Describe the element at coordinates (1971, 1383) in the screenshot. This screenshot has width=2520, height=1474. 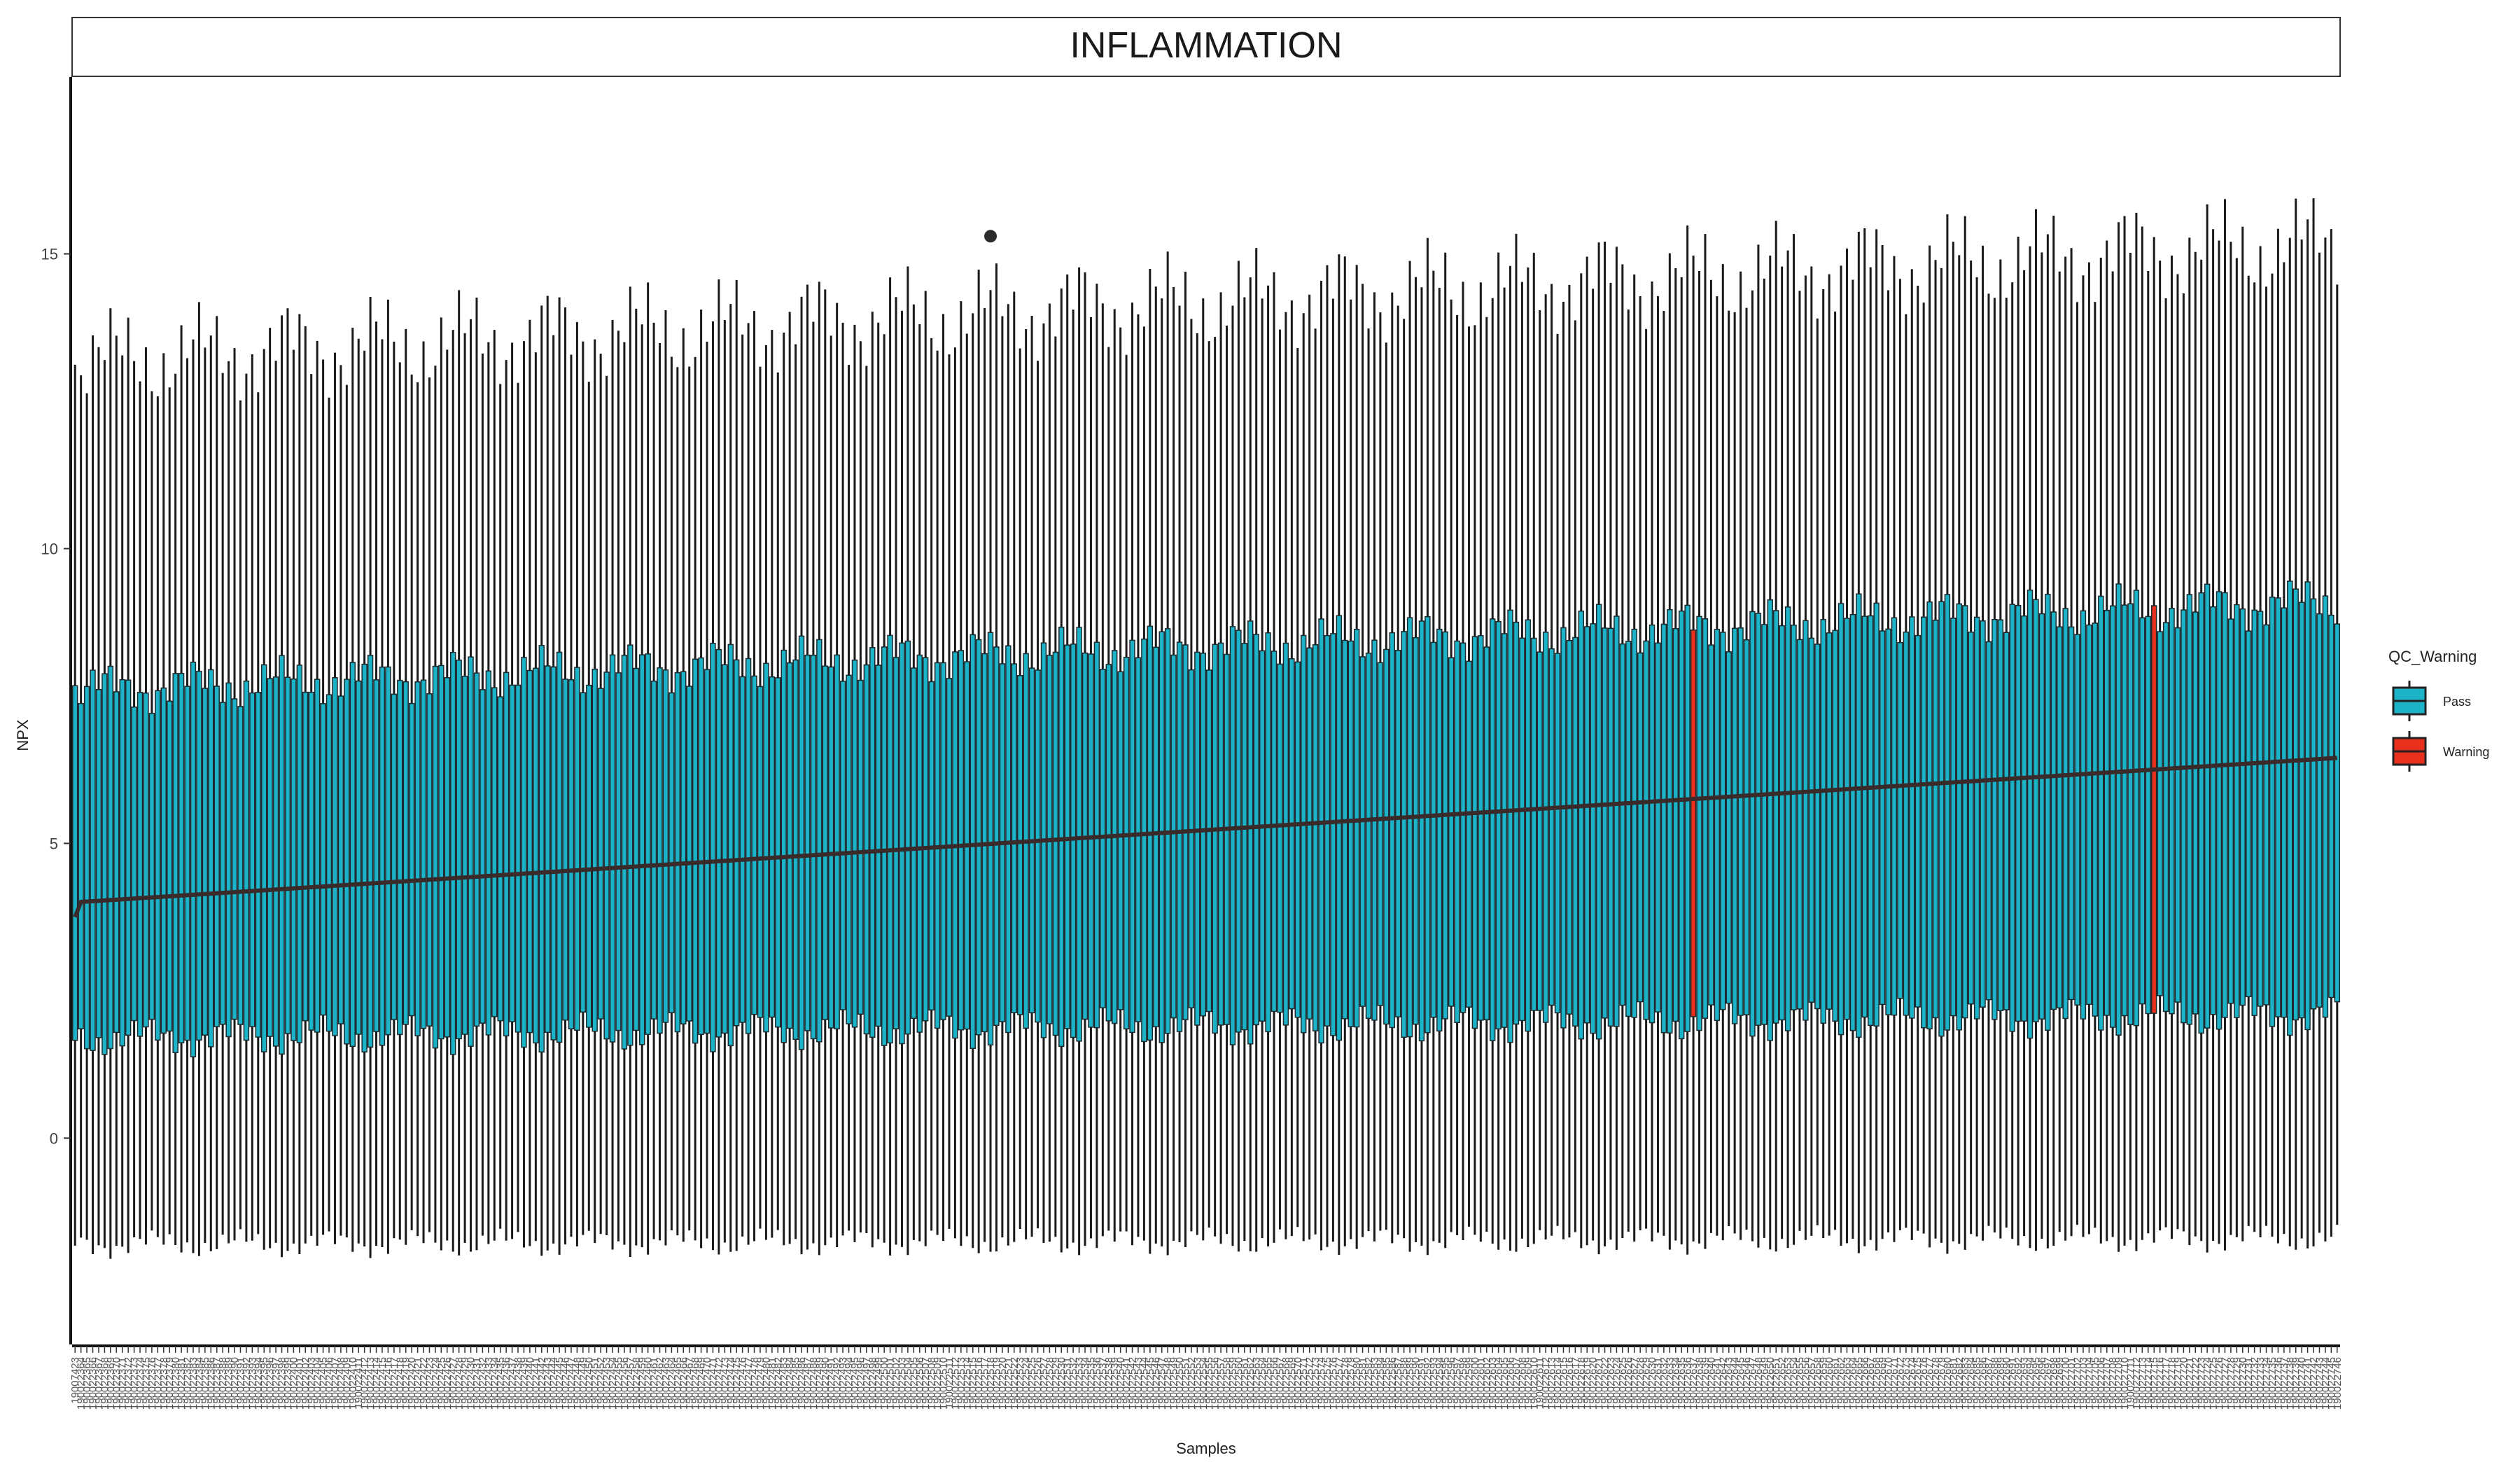
I see `x-tick-label: 190022684` at that location.